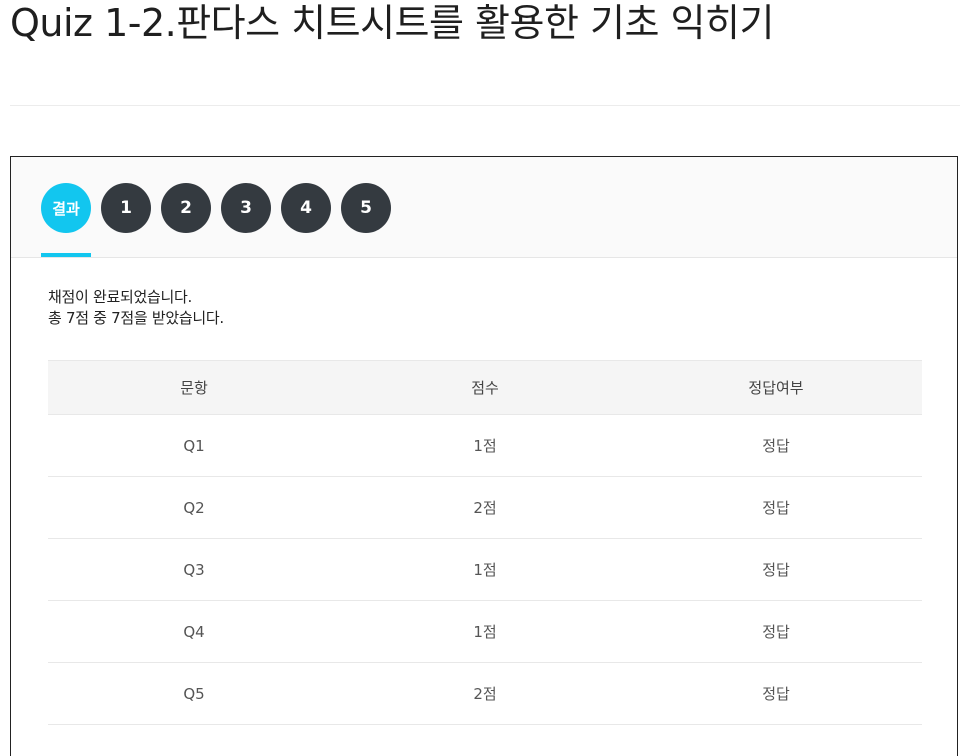 This screenshot has width=964, height=756. What do you see at coordinates (136, 318) in the screenshot?
I see `result-message-score: 총 7점 중 7점을 받았습니다.` at bounding box center [136, 318].